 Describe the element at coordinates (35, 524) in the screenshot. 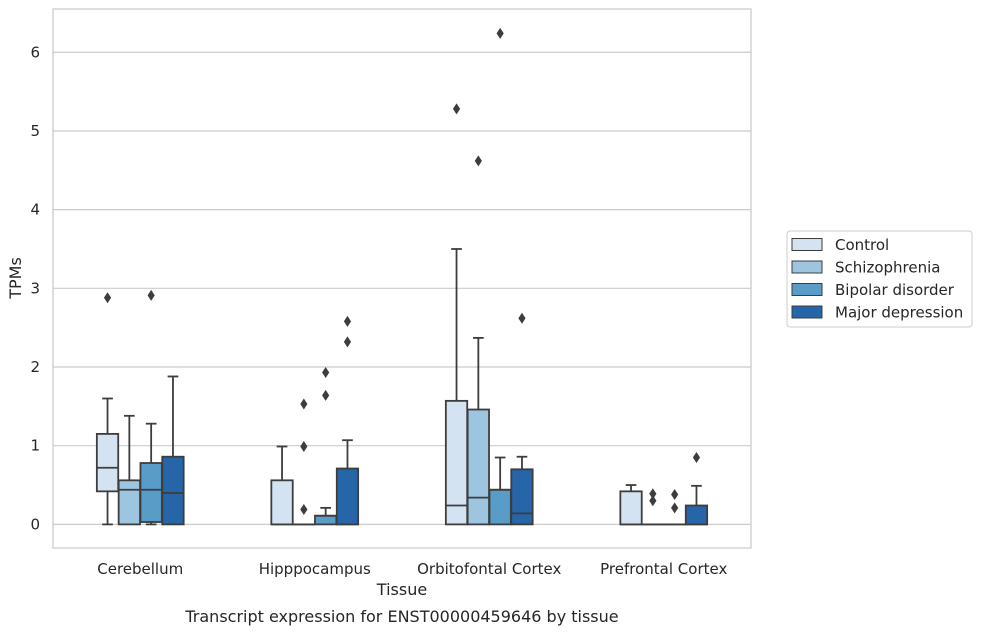

I see `y-tick-label: 0` at that location.